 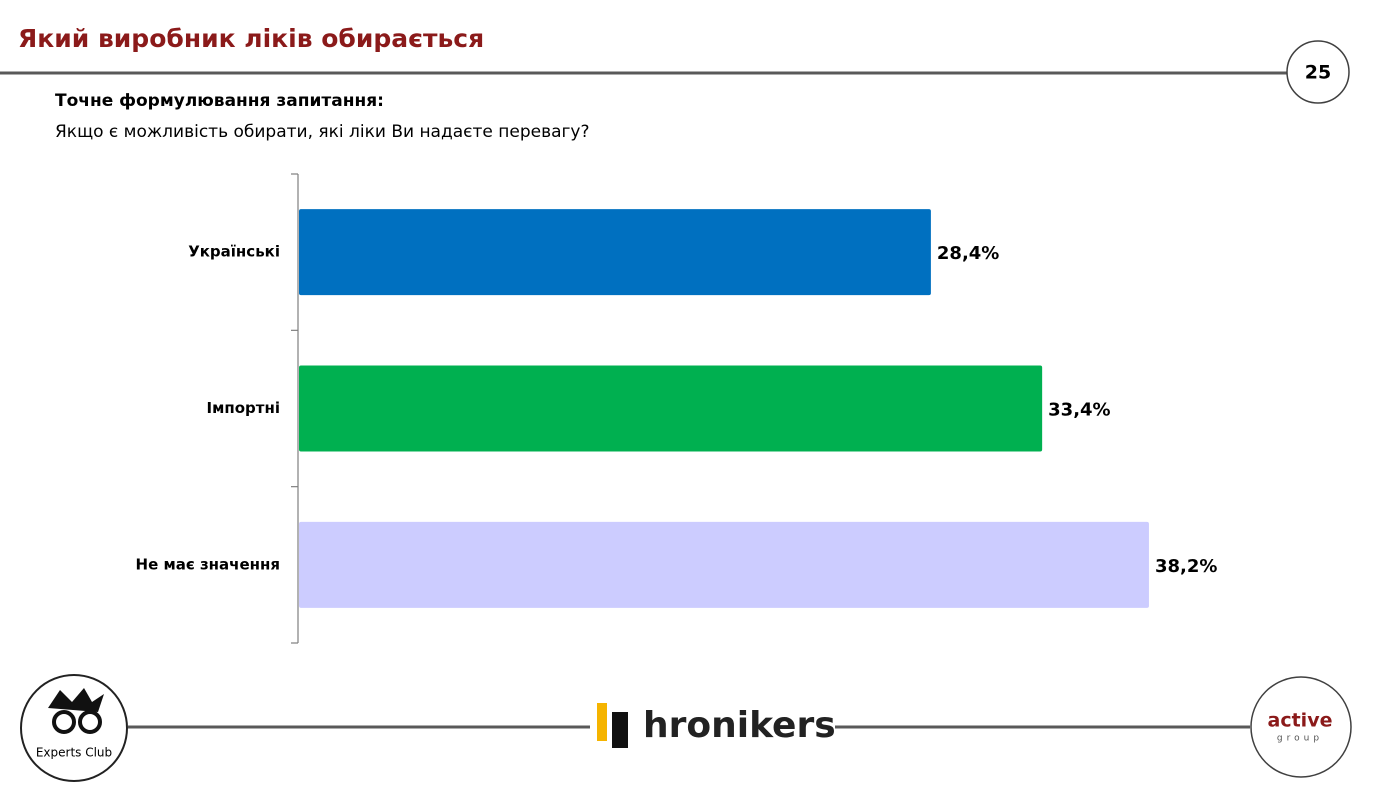 What do you see at coordinates (76, 700) in the screenshot?
I see `logo-hair` at bounding box center [76, 700].